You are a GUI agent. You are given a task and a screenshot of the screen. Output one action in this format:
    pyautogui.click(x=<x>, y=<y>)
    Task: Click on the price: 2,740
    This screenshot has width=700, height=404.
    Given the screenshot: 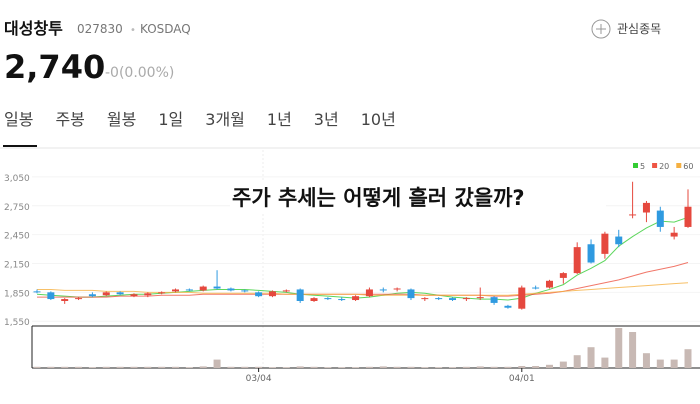 What is the action you would take?
    pyautogui.click(x=54, y=67)
    